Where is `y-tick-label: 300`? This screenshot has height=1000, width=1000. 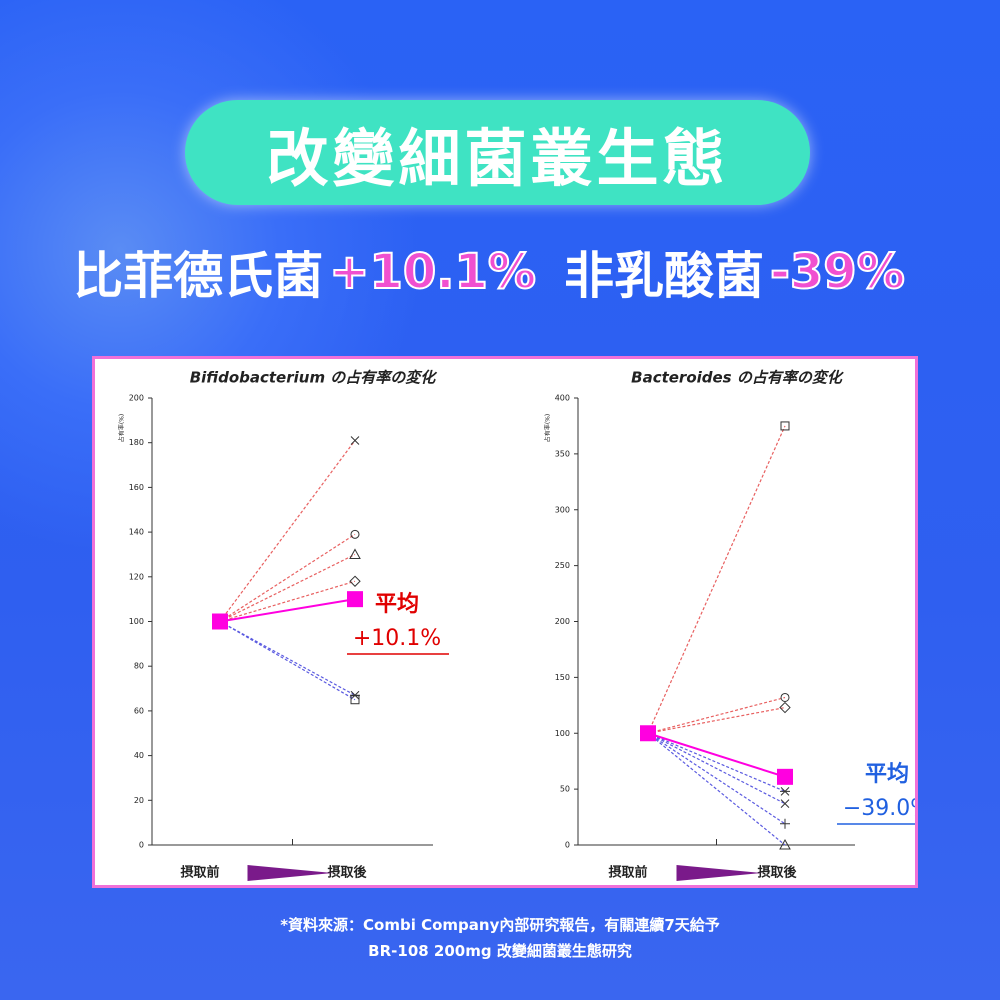
y-tick-label: 300 is located at coordinates (562, 509).